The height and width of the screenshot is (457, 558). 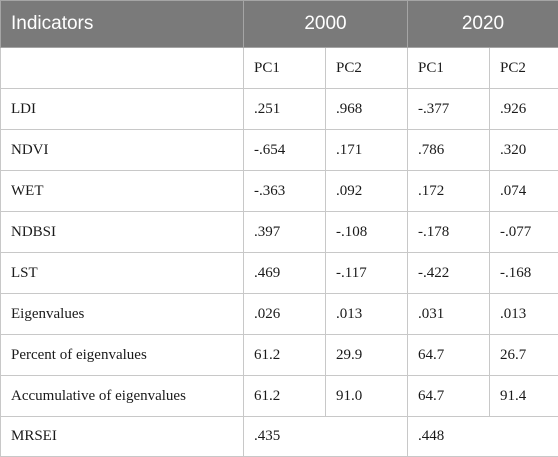 I want to click on subheader-pc1-2000: PC1, so click(x=285, y=68).